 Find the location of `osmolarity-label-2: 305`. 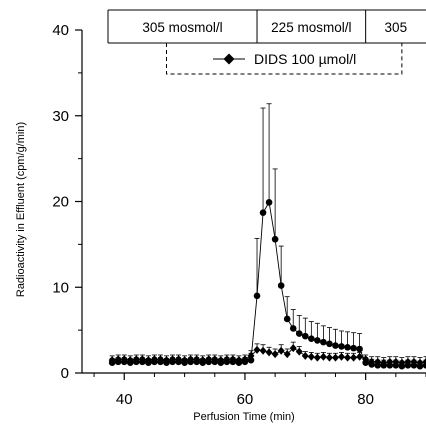

osmolarity-label-2: 305 is located at coordinates (396, 27).